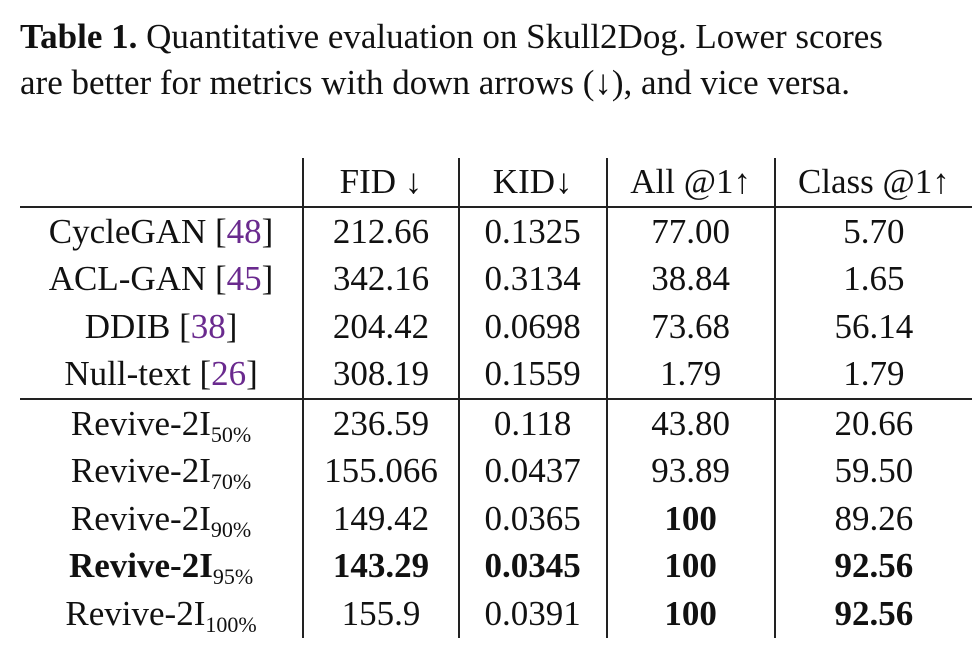 Image resolution: width=972 pixels, height=666 pixels. I want to click on all-at-1-cell: 1.79, so click(690, 374).